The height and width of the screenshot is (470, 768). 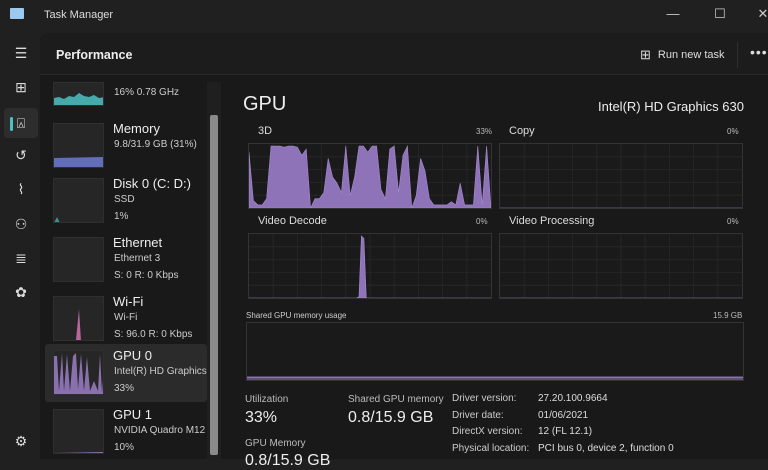 What do you see at coordinates (522, 131) in the screenshot?
I see `engine-label: Copy` at bounding box center [522, 131].